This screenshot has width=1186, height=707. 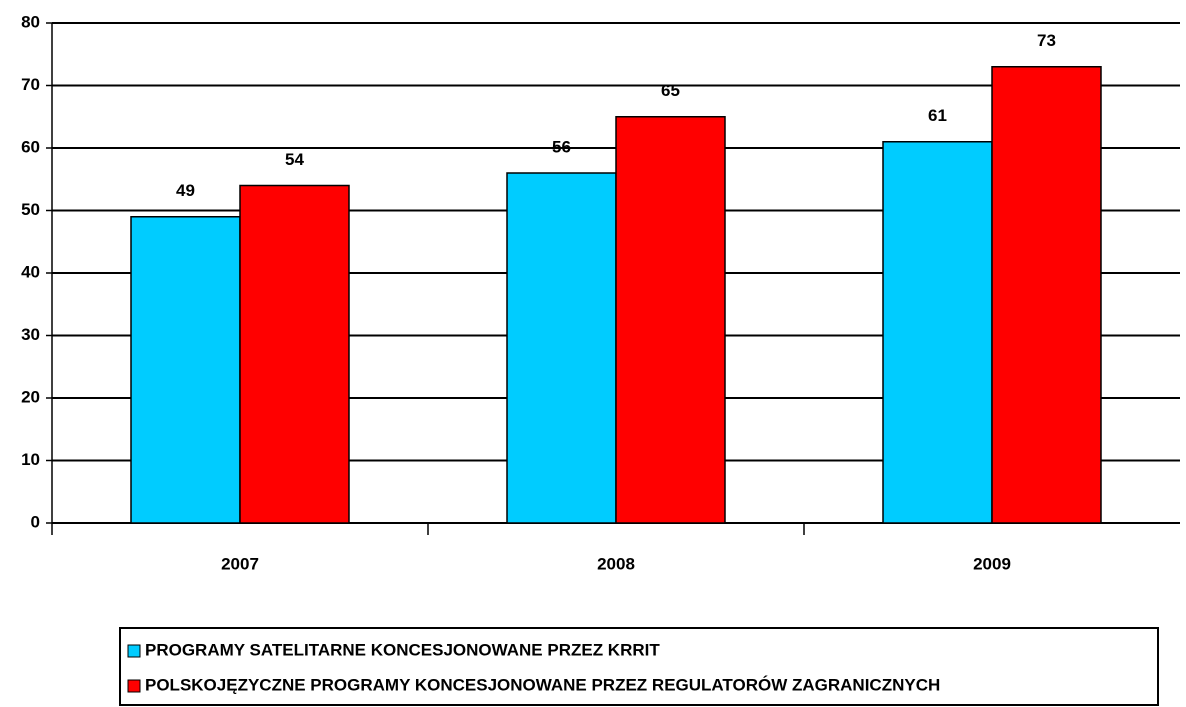 I want to click on data-label: 65, so click(x=670, y=90).